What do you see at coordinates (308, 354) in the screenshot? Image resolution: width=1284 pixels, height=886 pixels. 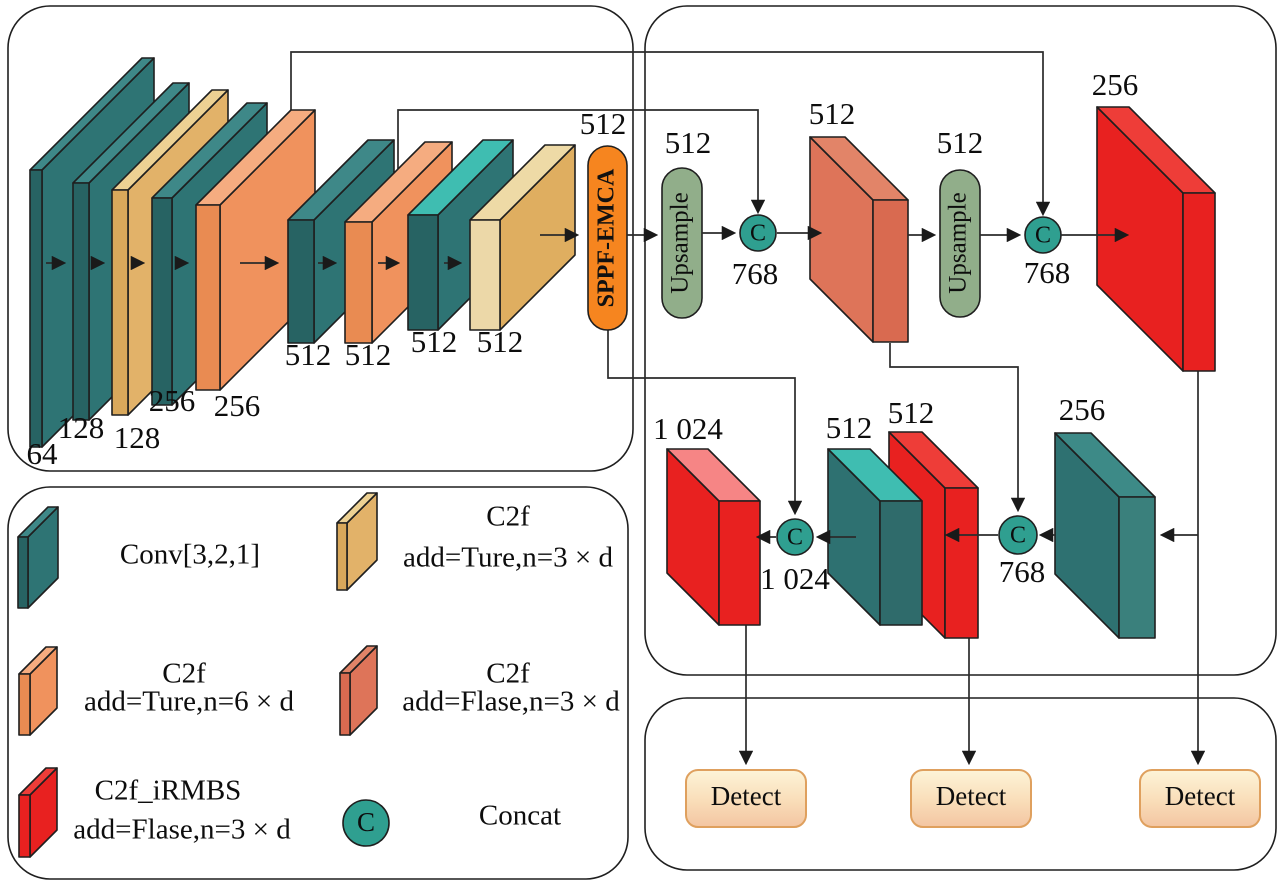 I see `backbone-label-512a: 512` at bounding box center [308, 354].